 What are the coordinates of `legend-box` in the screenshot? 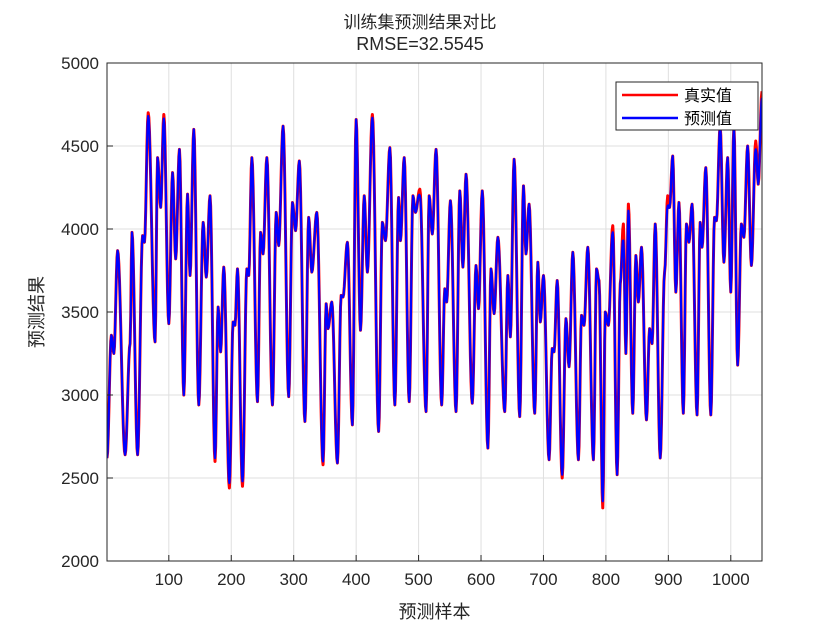 It's located at (687, 106).